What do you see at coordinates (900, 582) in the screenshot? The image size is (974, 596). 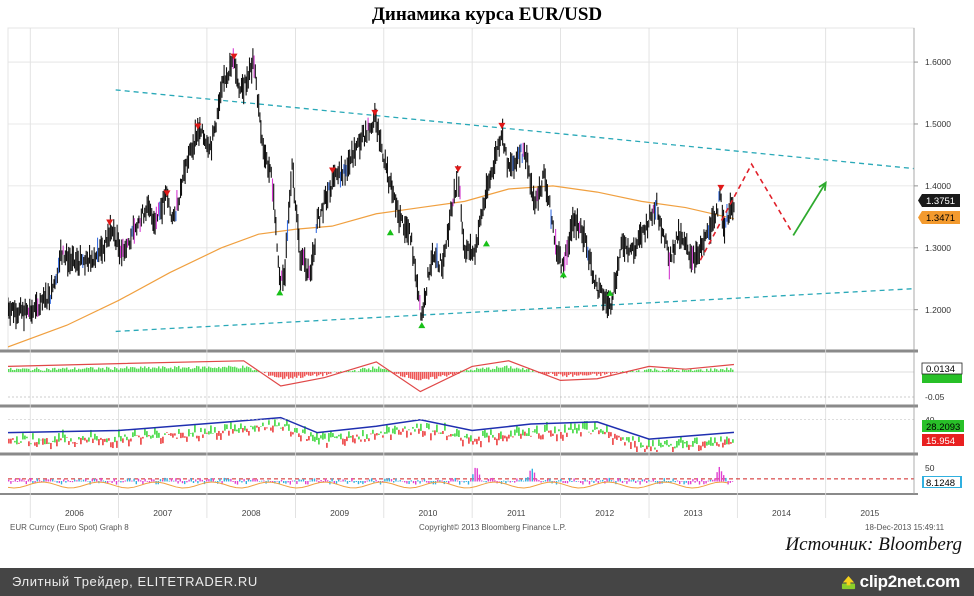 I see `clip2net-logo: clip2net.com` at bounding box center [900, 582].